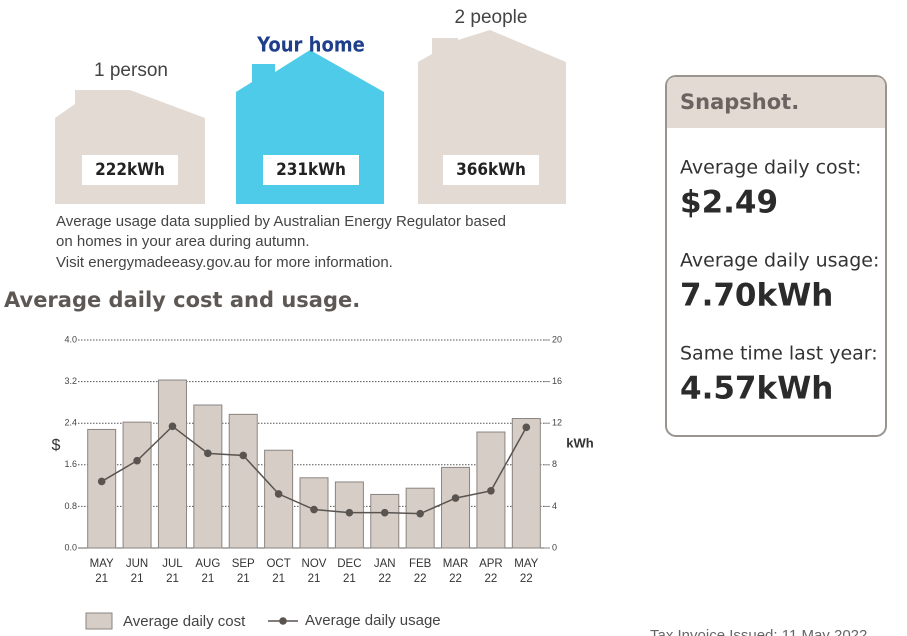 This screenshot has width=907, height=636. I want to click on x-tick-label: JAN 22, so click(385, 571).